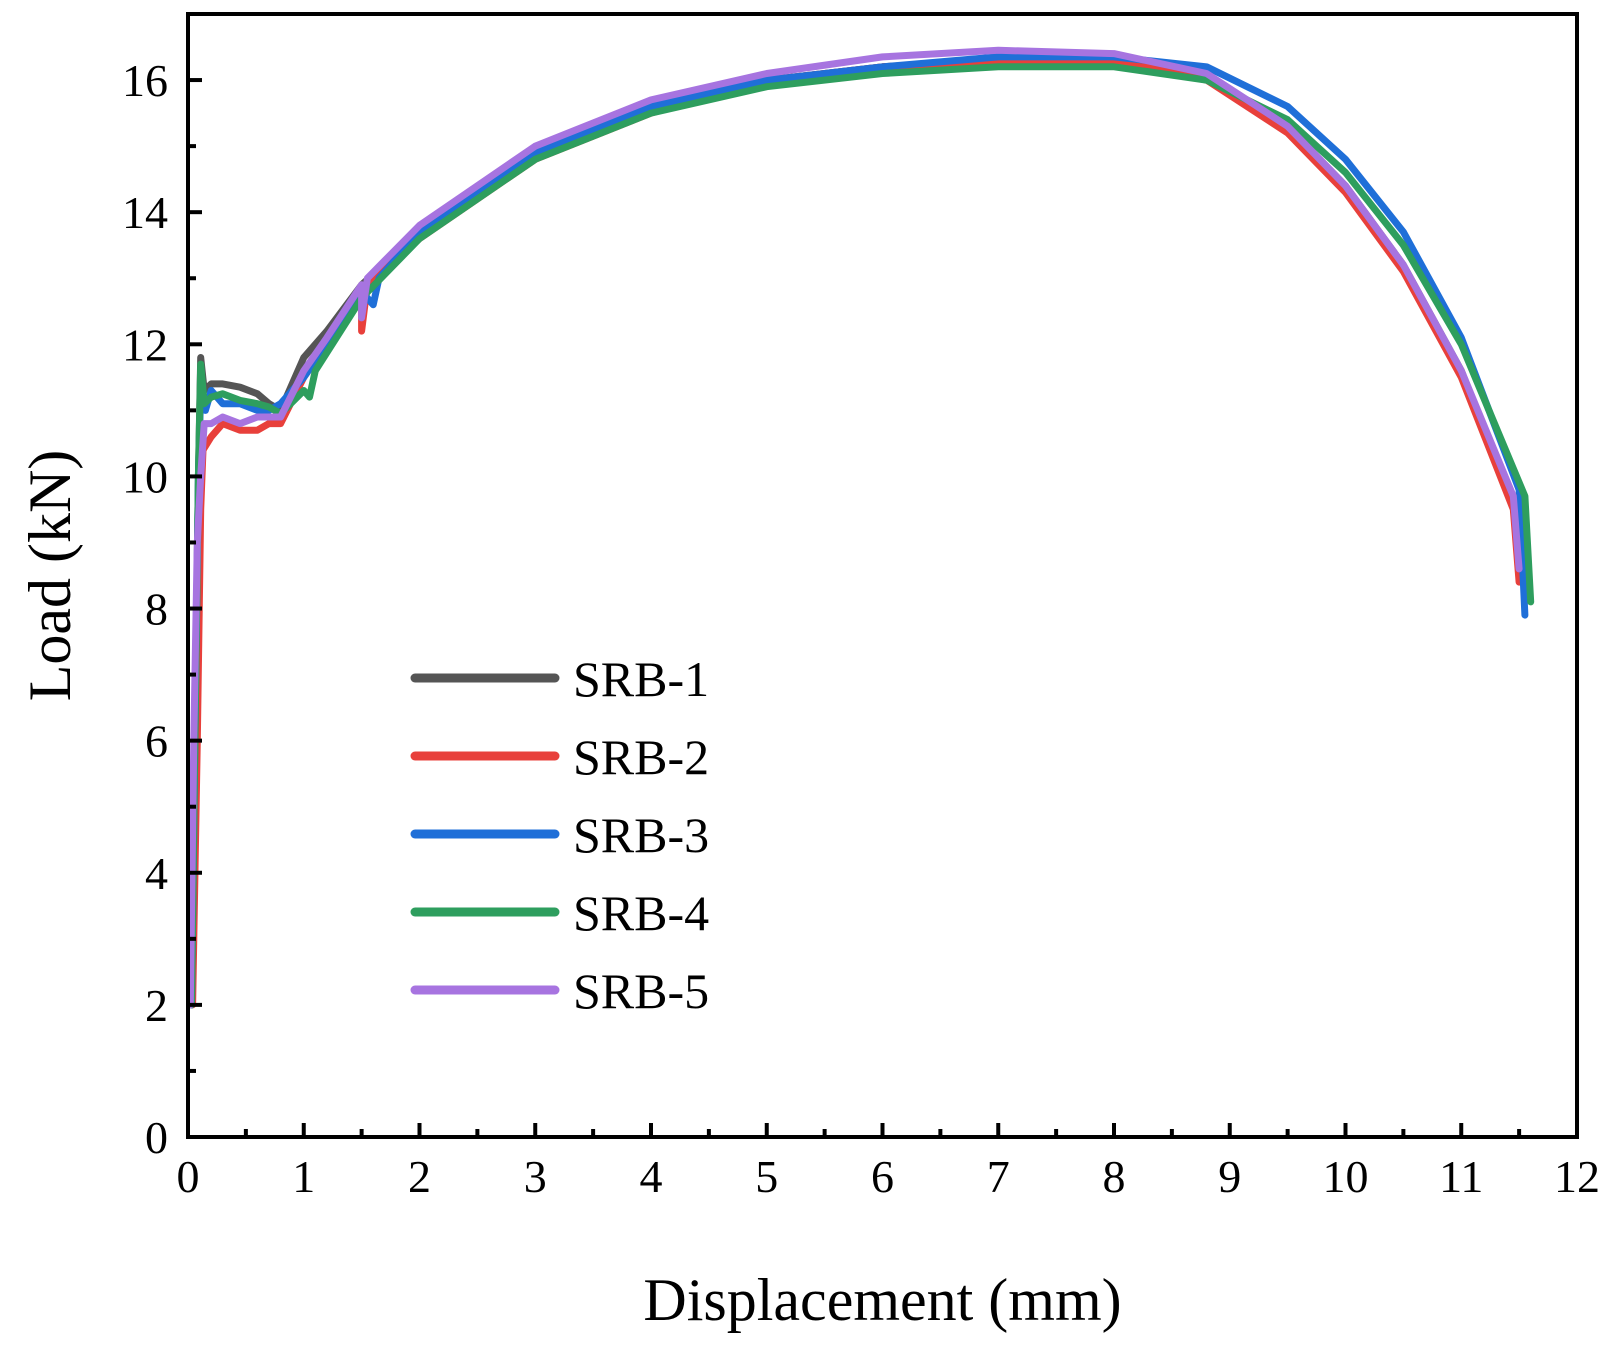  I want to click on x-tick-label: 9, so click(1229, 1176).